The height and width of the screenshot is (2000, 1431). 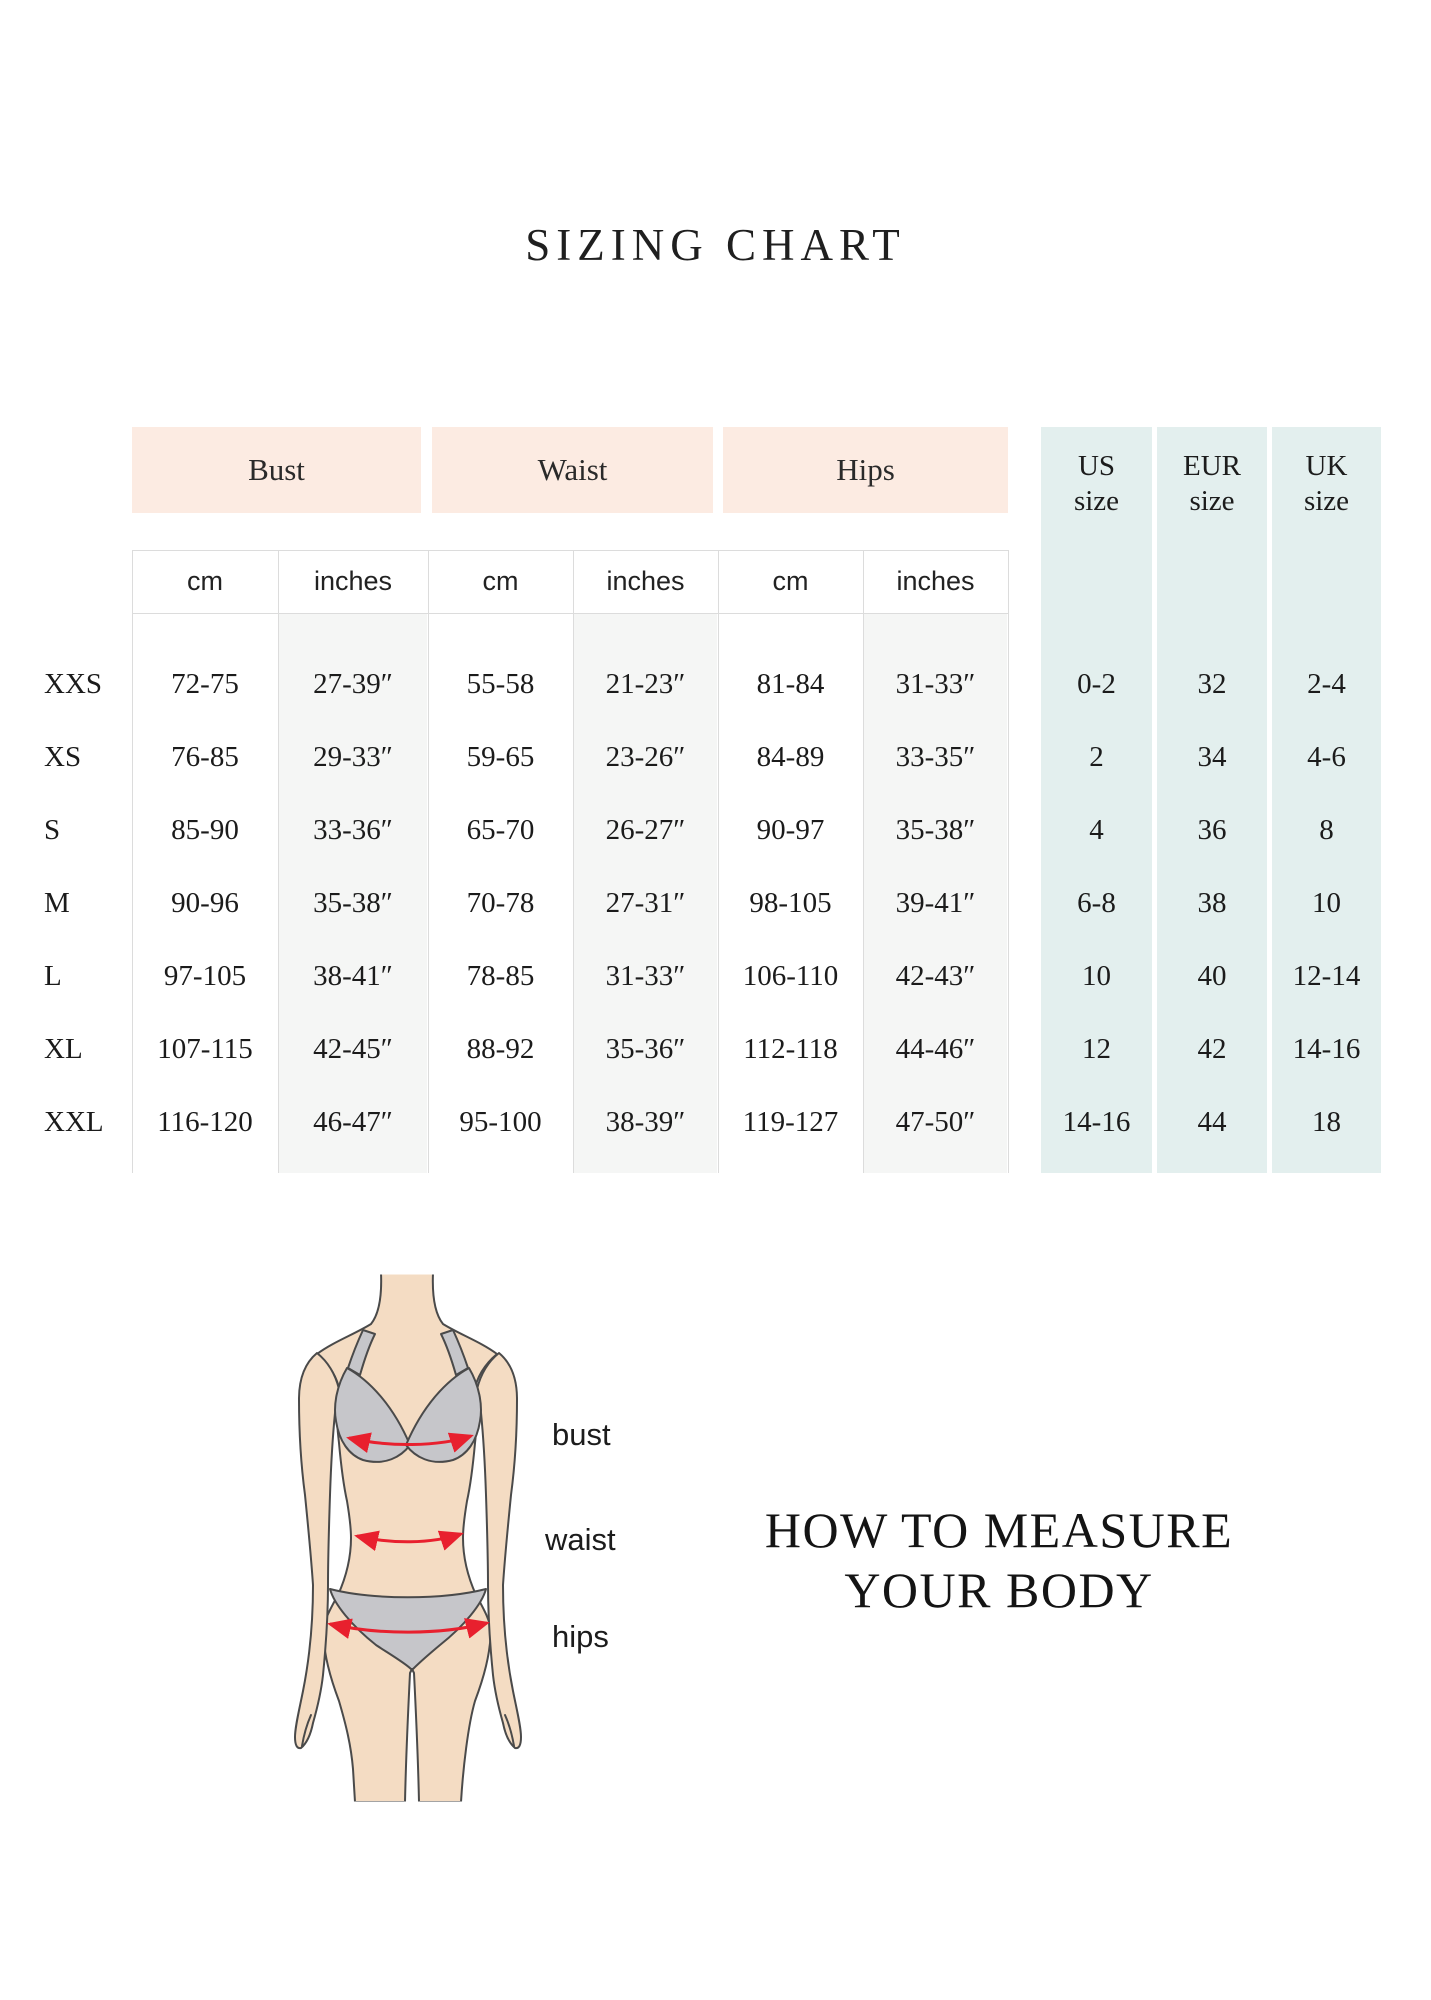 I want to click on bust-inches-header: inches, so click(x=353, y=581).